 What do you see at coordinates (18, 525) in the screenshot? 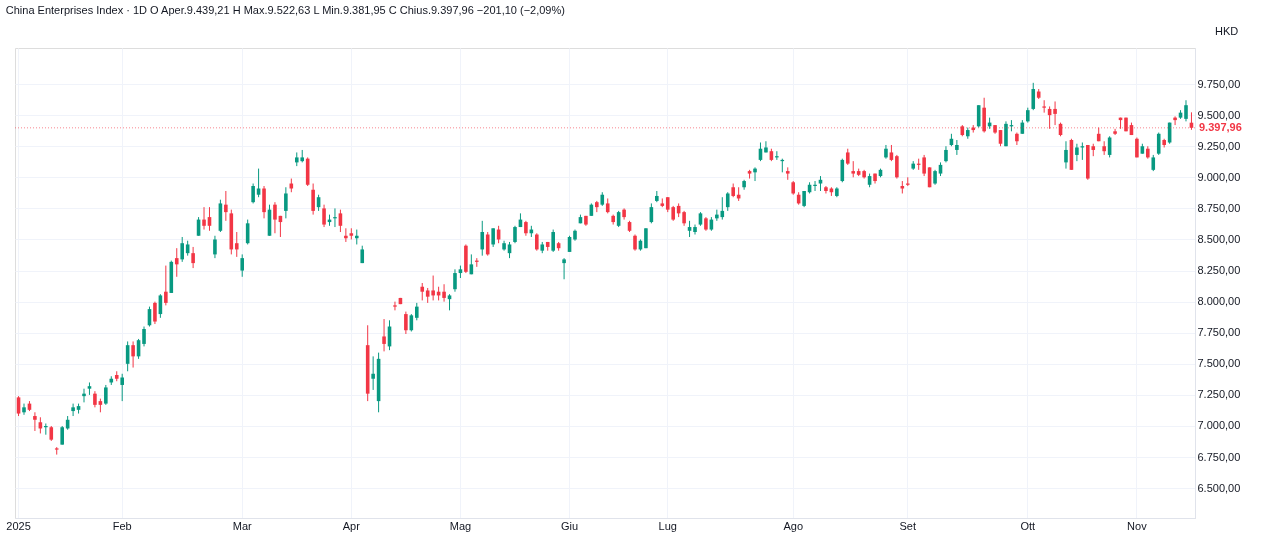
I see `x-tick-label: 2025` at bounding box center [18, 525].